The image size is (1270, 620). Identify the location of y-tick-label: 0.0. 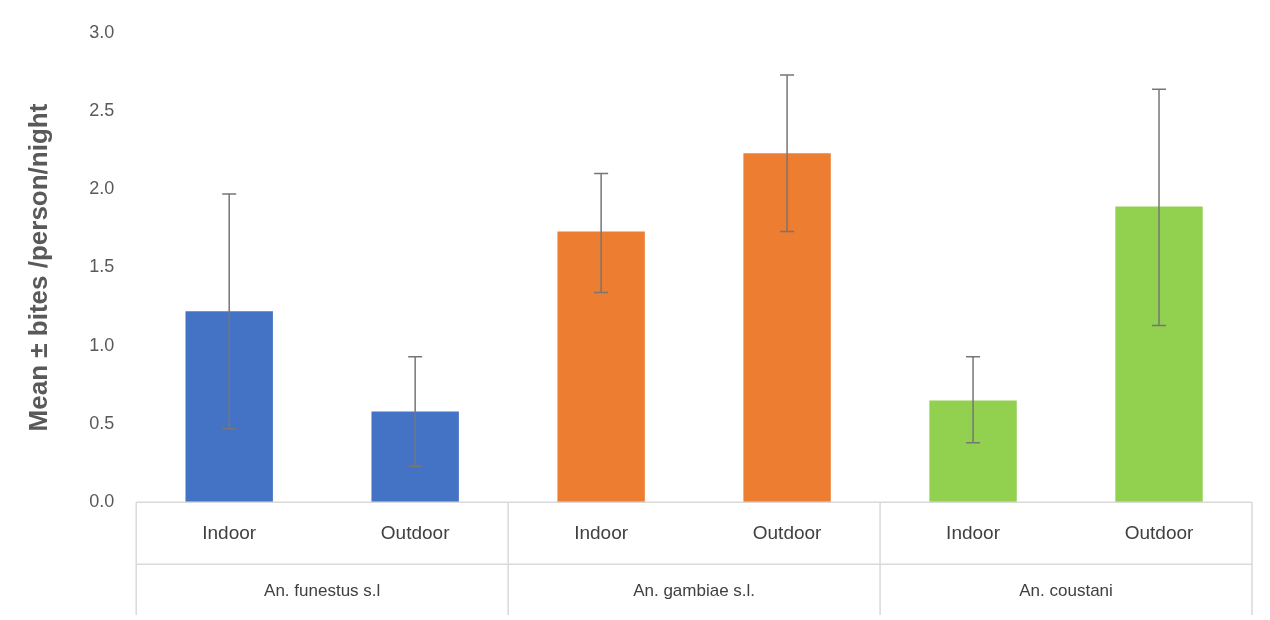
(102, 501).